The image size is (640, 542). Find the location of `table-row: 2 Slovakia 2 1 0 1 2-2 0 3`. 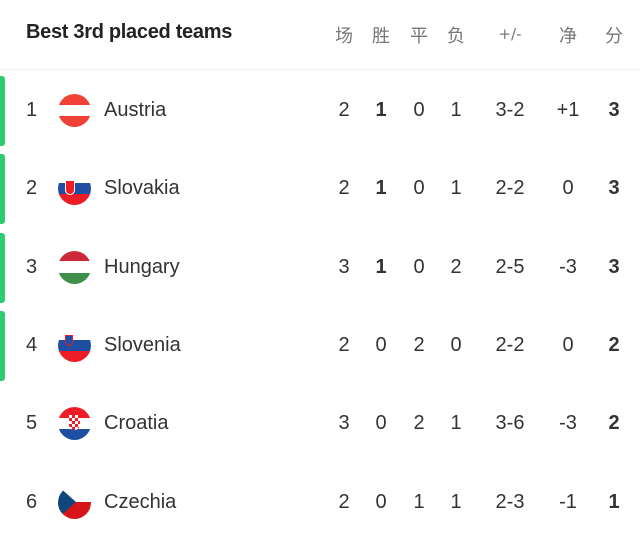

table-row: 2 Slovakia 2 1 0 1 2-2 0 3 is located at coordinates (320, 189).